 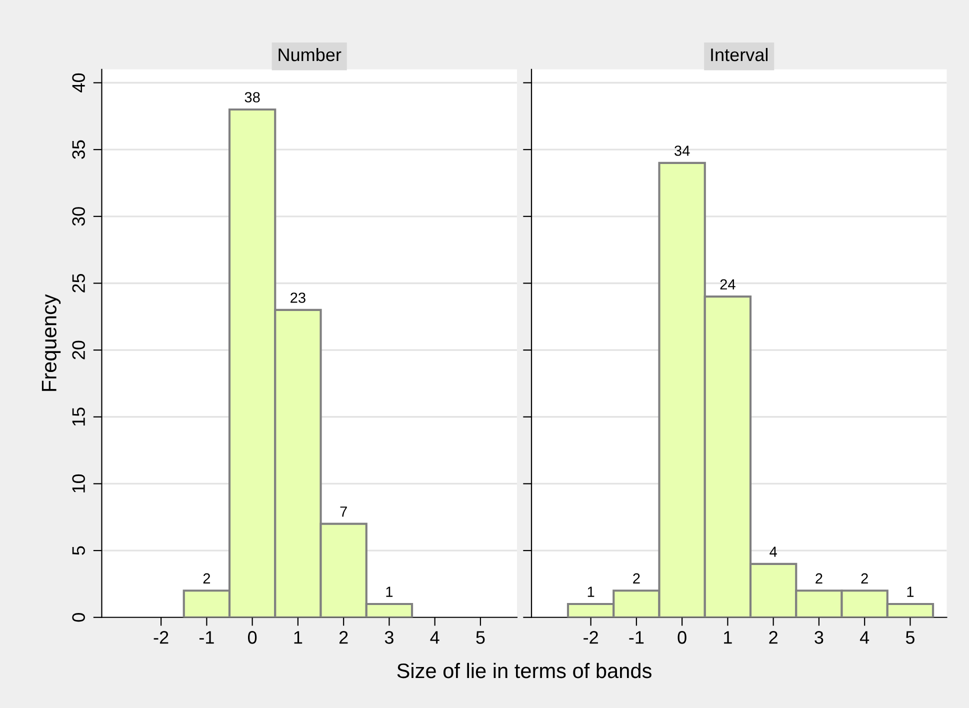 I want to click on y-tick-label: 5, so click(x=78, y=550).